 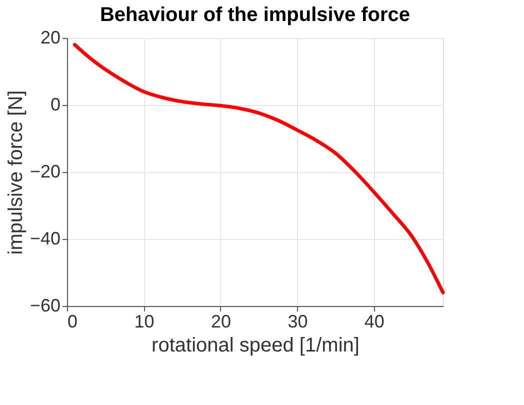 What do you see at coordinates (55, 104) in the screenshot?
I see `y-tick-label: 0` at bounding box center [55, 104].